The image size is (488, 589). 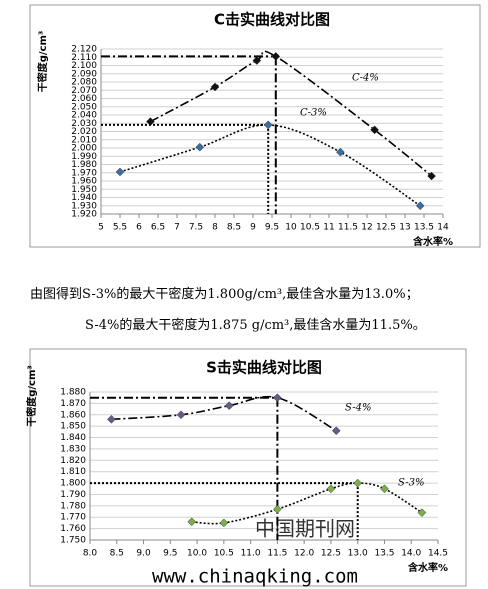 I want to click on x-tick-label: 13, so click(x=404, y=228).